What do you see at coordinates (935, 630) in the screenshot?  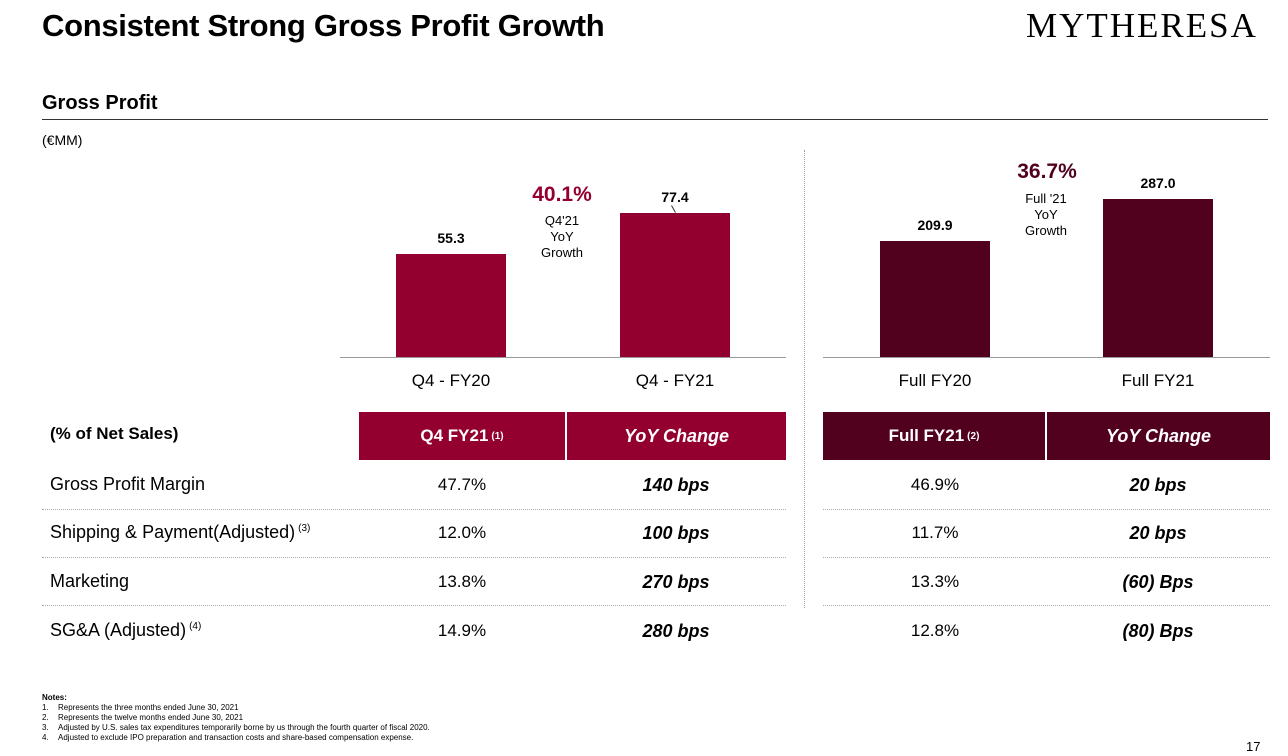 I see `cell-full: 12.8%` at bounding box center [935, 630].